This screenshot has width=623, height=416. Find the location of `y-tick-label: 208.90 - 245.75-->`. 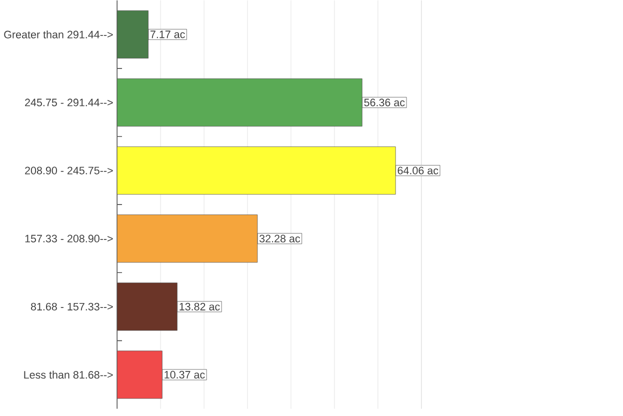

y-tick-label: 208.90 - 245.75--> is located at coordinates (69, 170).